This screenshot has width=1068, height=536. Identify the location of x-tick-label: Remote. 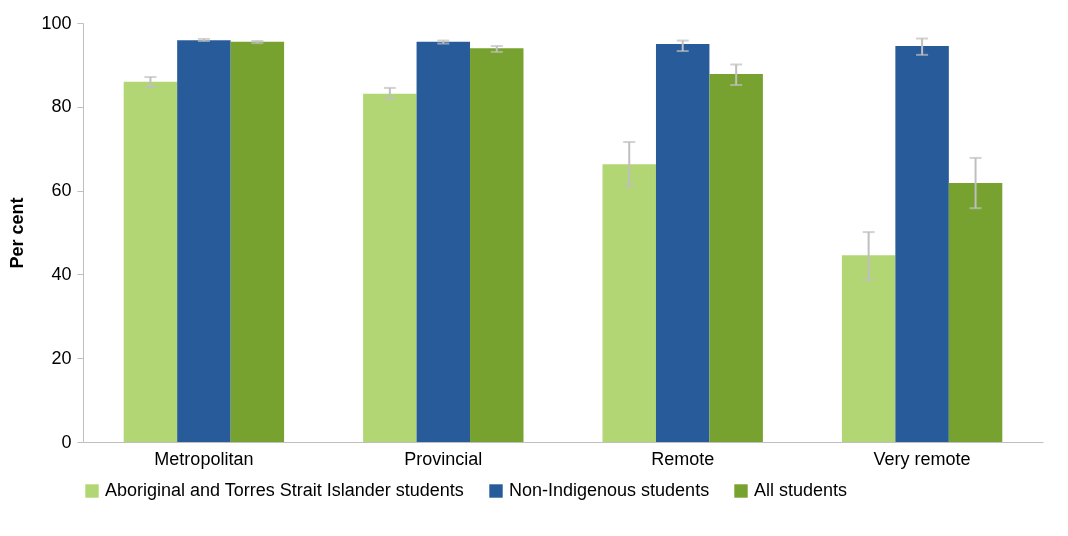
(683, 458).